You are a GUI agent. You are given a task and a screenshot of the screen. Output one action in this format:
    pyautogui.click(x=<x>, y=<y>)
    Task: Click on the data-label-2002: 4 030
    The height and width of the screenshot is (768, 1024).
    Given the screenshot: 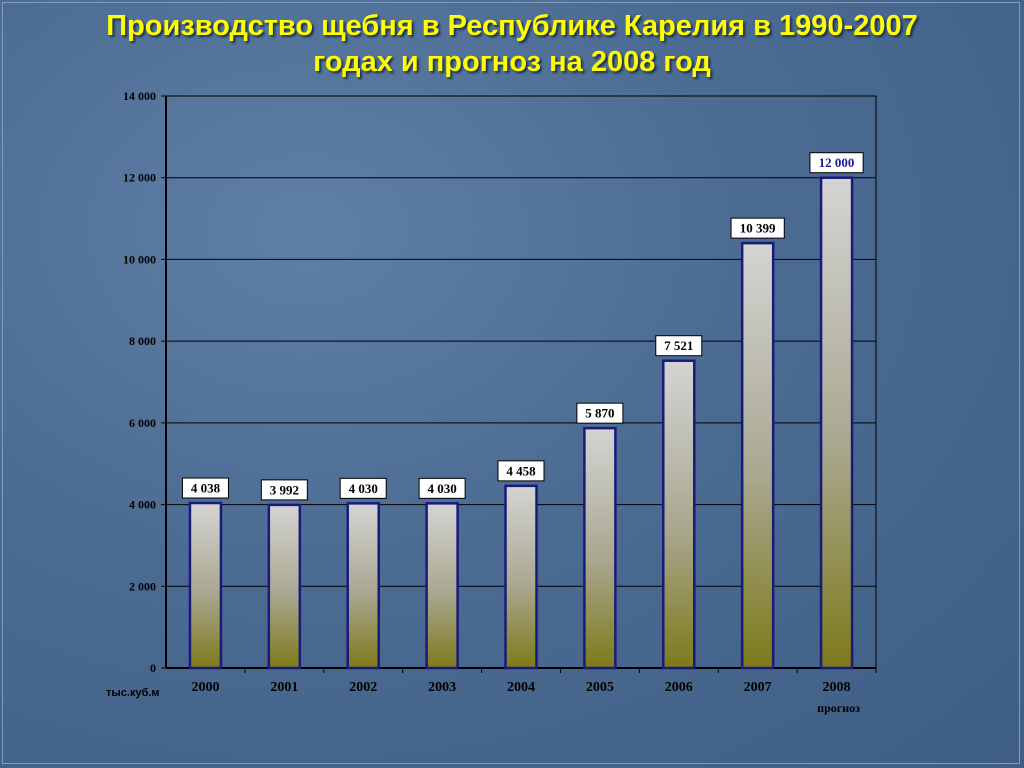 What is the action you would take?
    pyautogui.click(x=363, y=488)
    